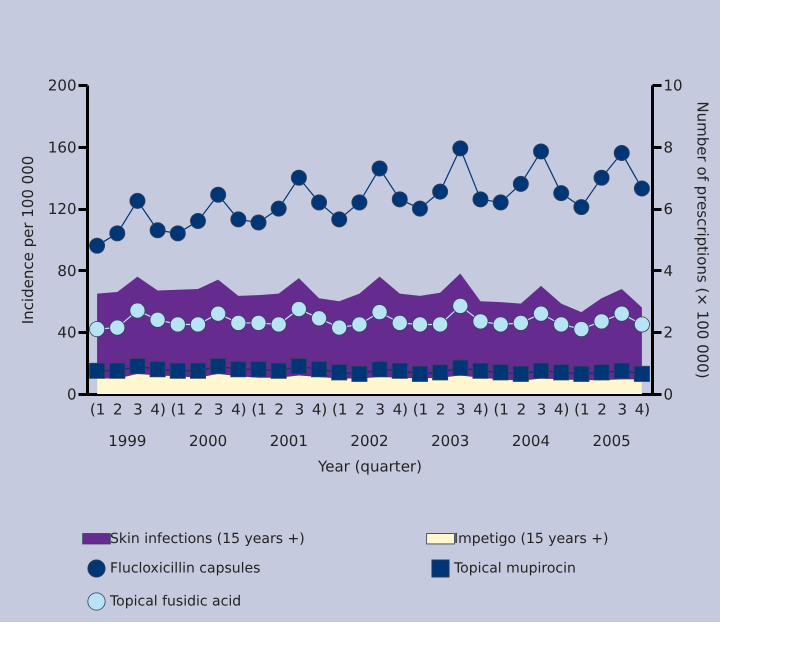 The image size is (803, 646). What do you see at coordinates (611, 441) in the screenshot?
I see `text: 2005` at bounding box center [611, 441].